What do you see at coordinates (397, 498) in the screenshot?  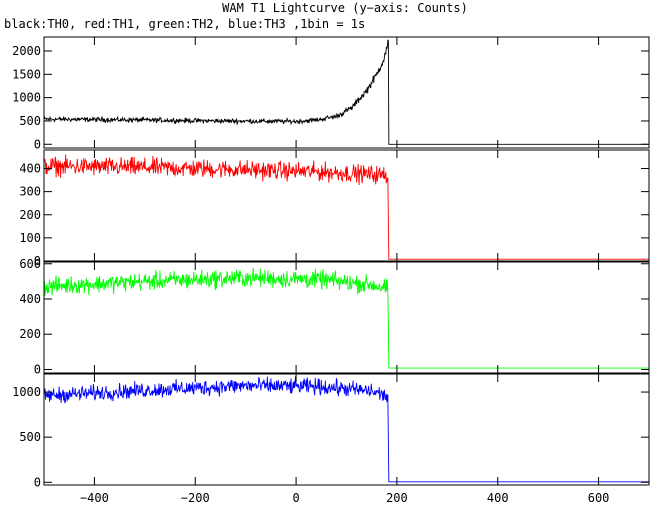 I see `x-tick-label: 200` at bounding box center [397, 498].